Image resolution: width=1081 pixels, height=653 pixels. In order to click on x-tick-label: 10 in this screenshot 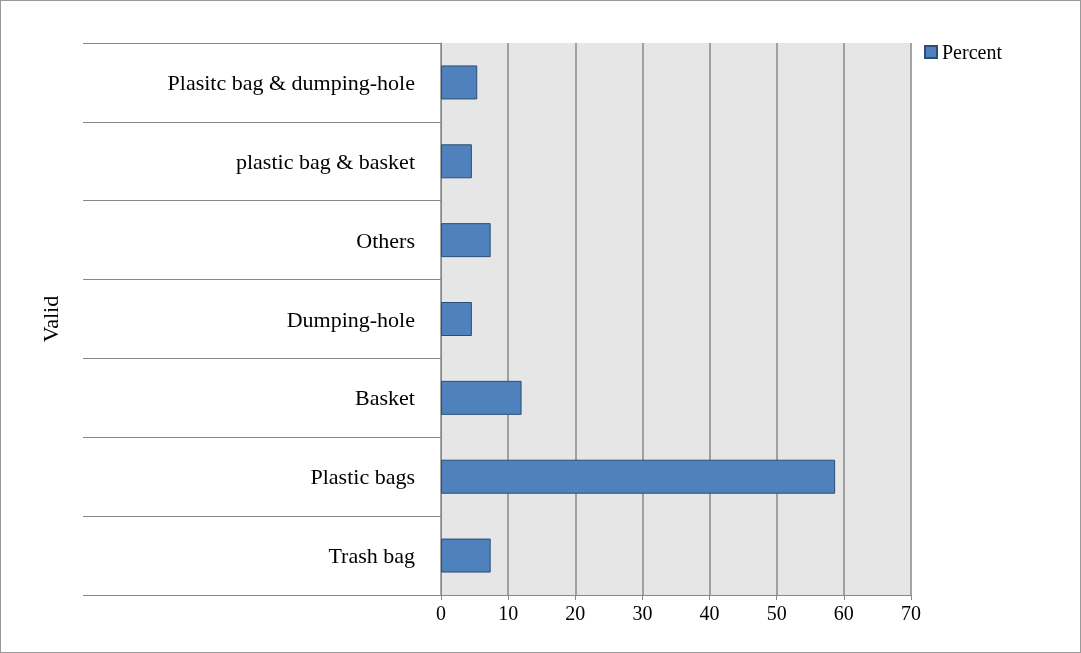, I will do `click(508, 613)`.